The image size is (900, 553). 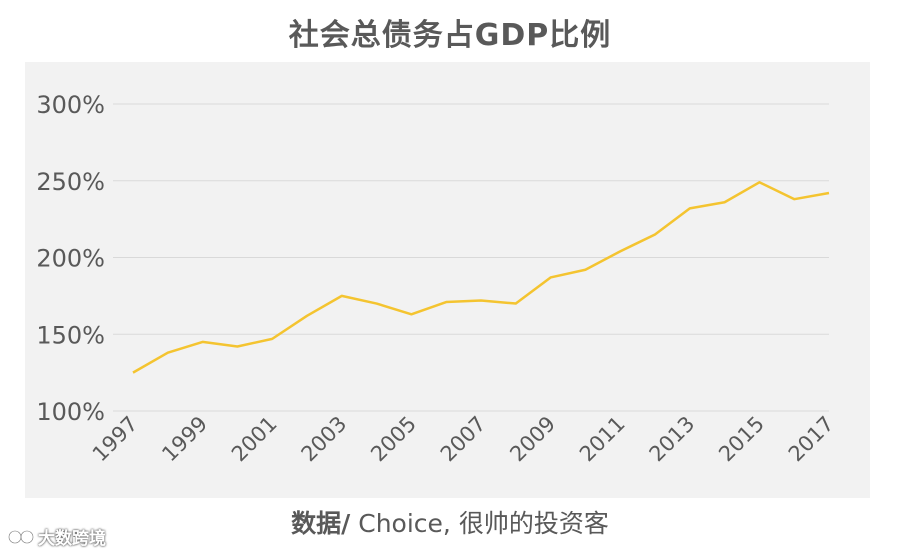 What do you see at coordinates (602, 439) in the screenshot?
I see `x-tick-label: 2011` at bounding box center [602, 439].